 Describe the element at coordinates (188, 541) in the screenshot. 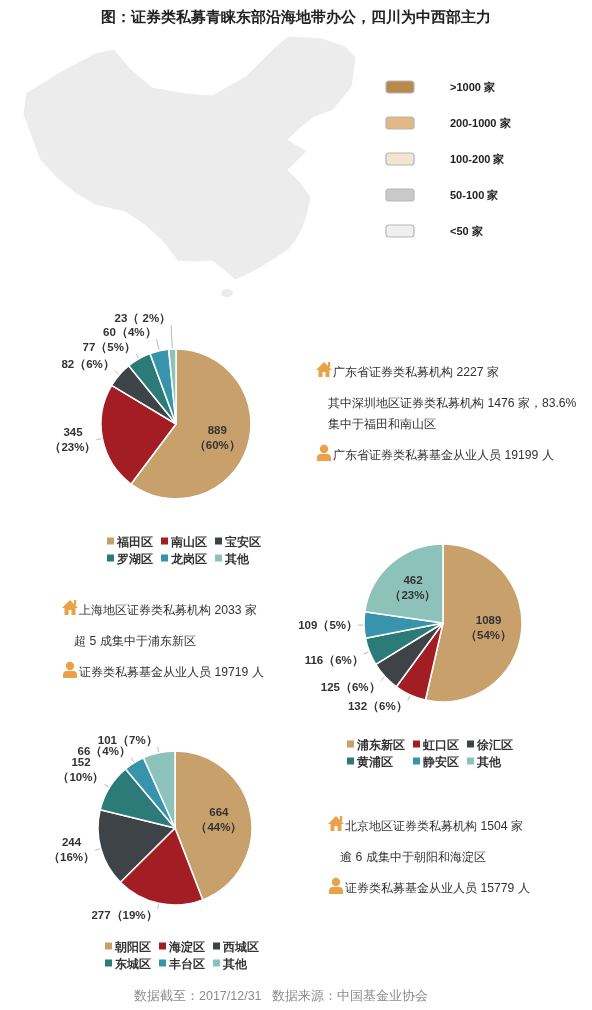

I see `legend-label: 南山区` at that location.